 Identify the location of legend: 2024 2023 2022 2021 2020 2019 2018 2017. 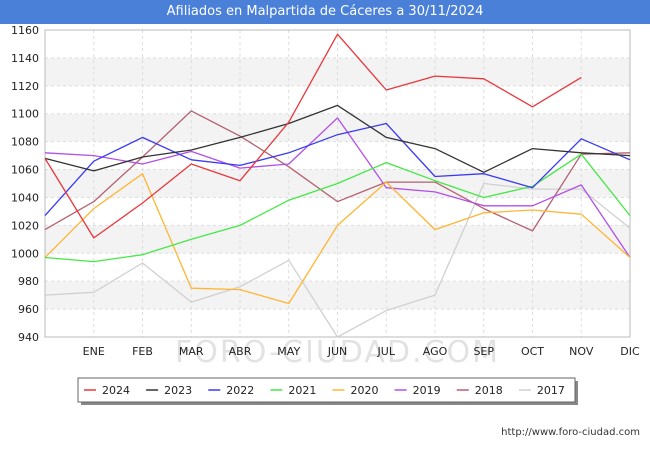
(327, 391).